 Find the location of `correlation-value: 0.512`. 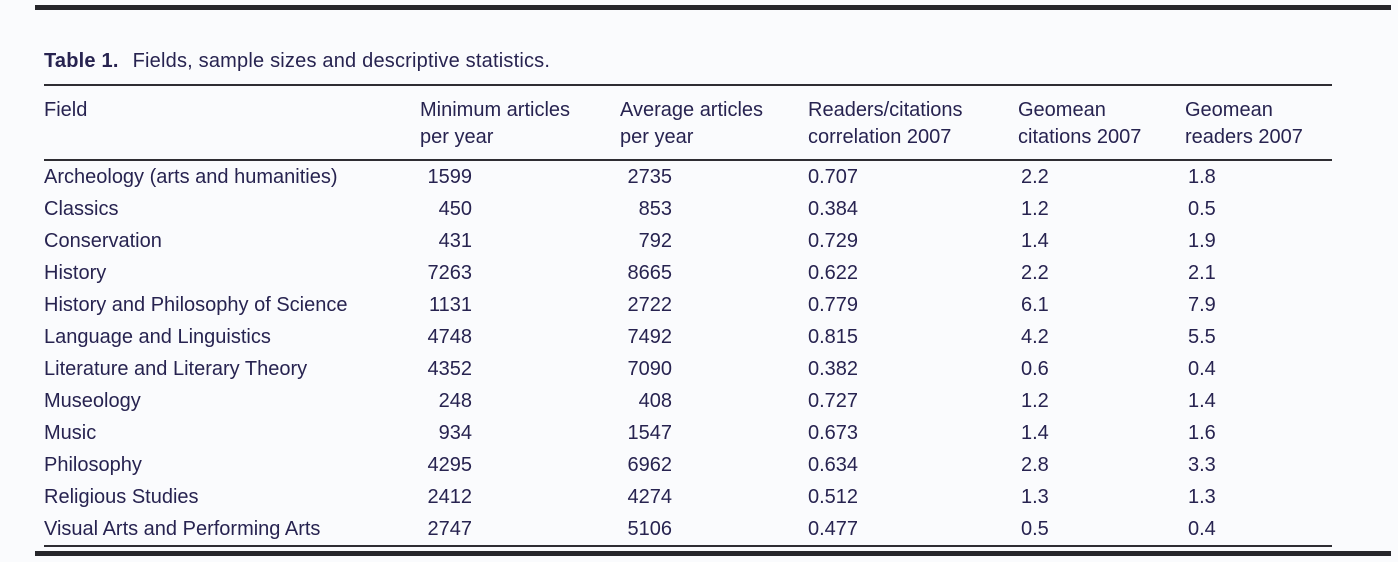

correlation-value: 0.512 is located at coordinates (833, 496).